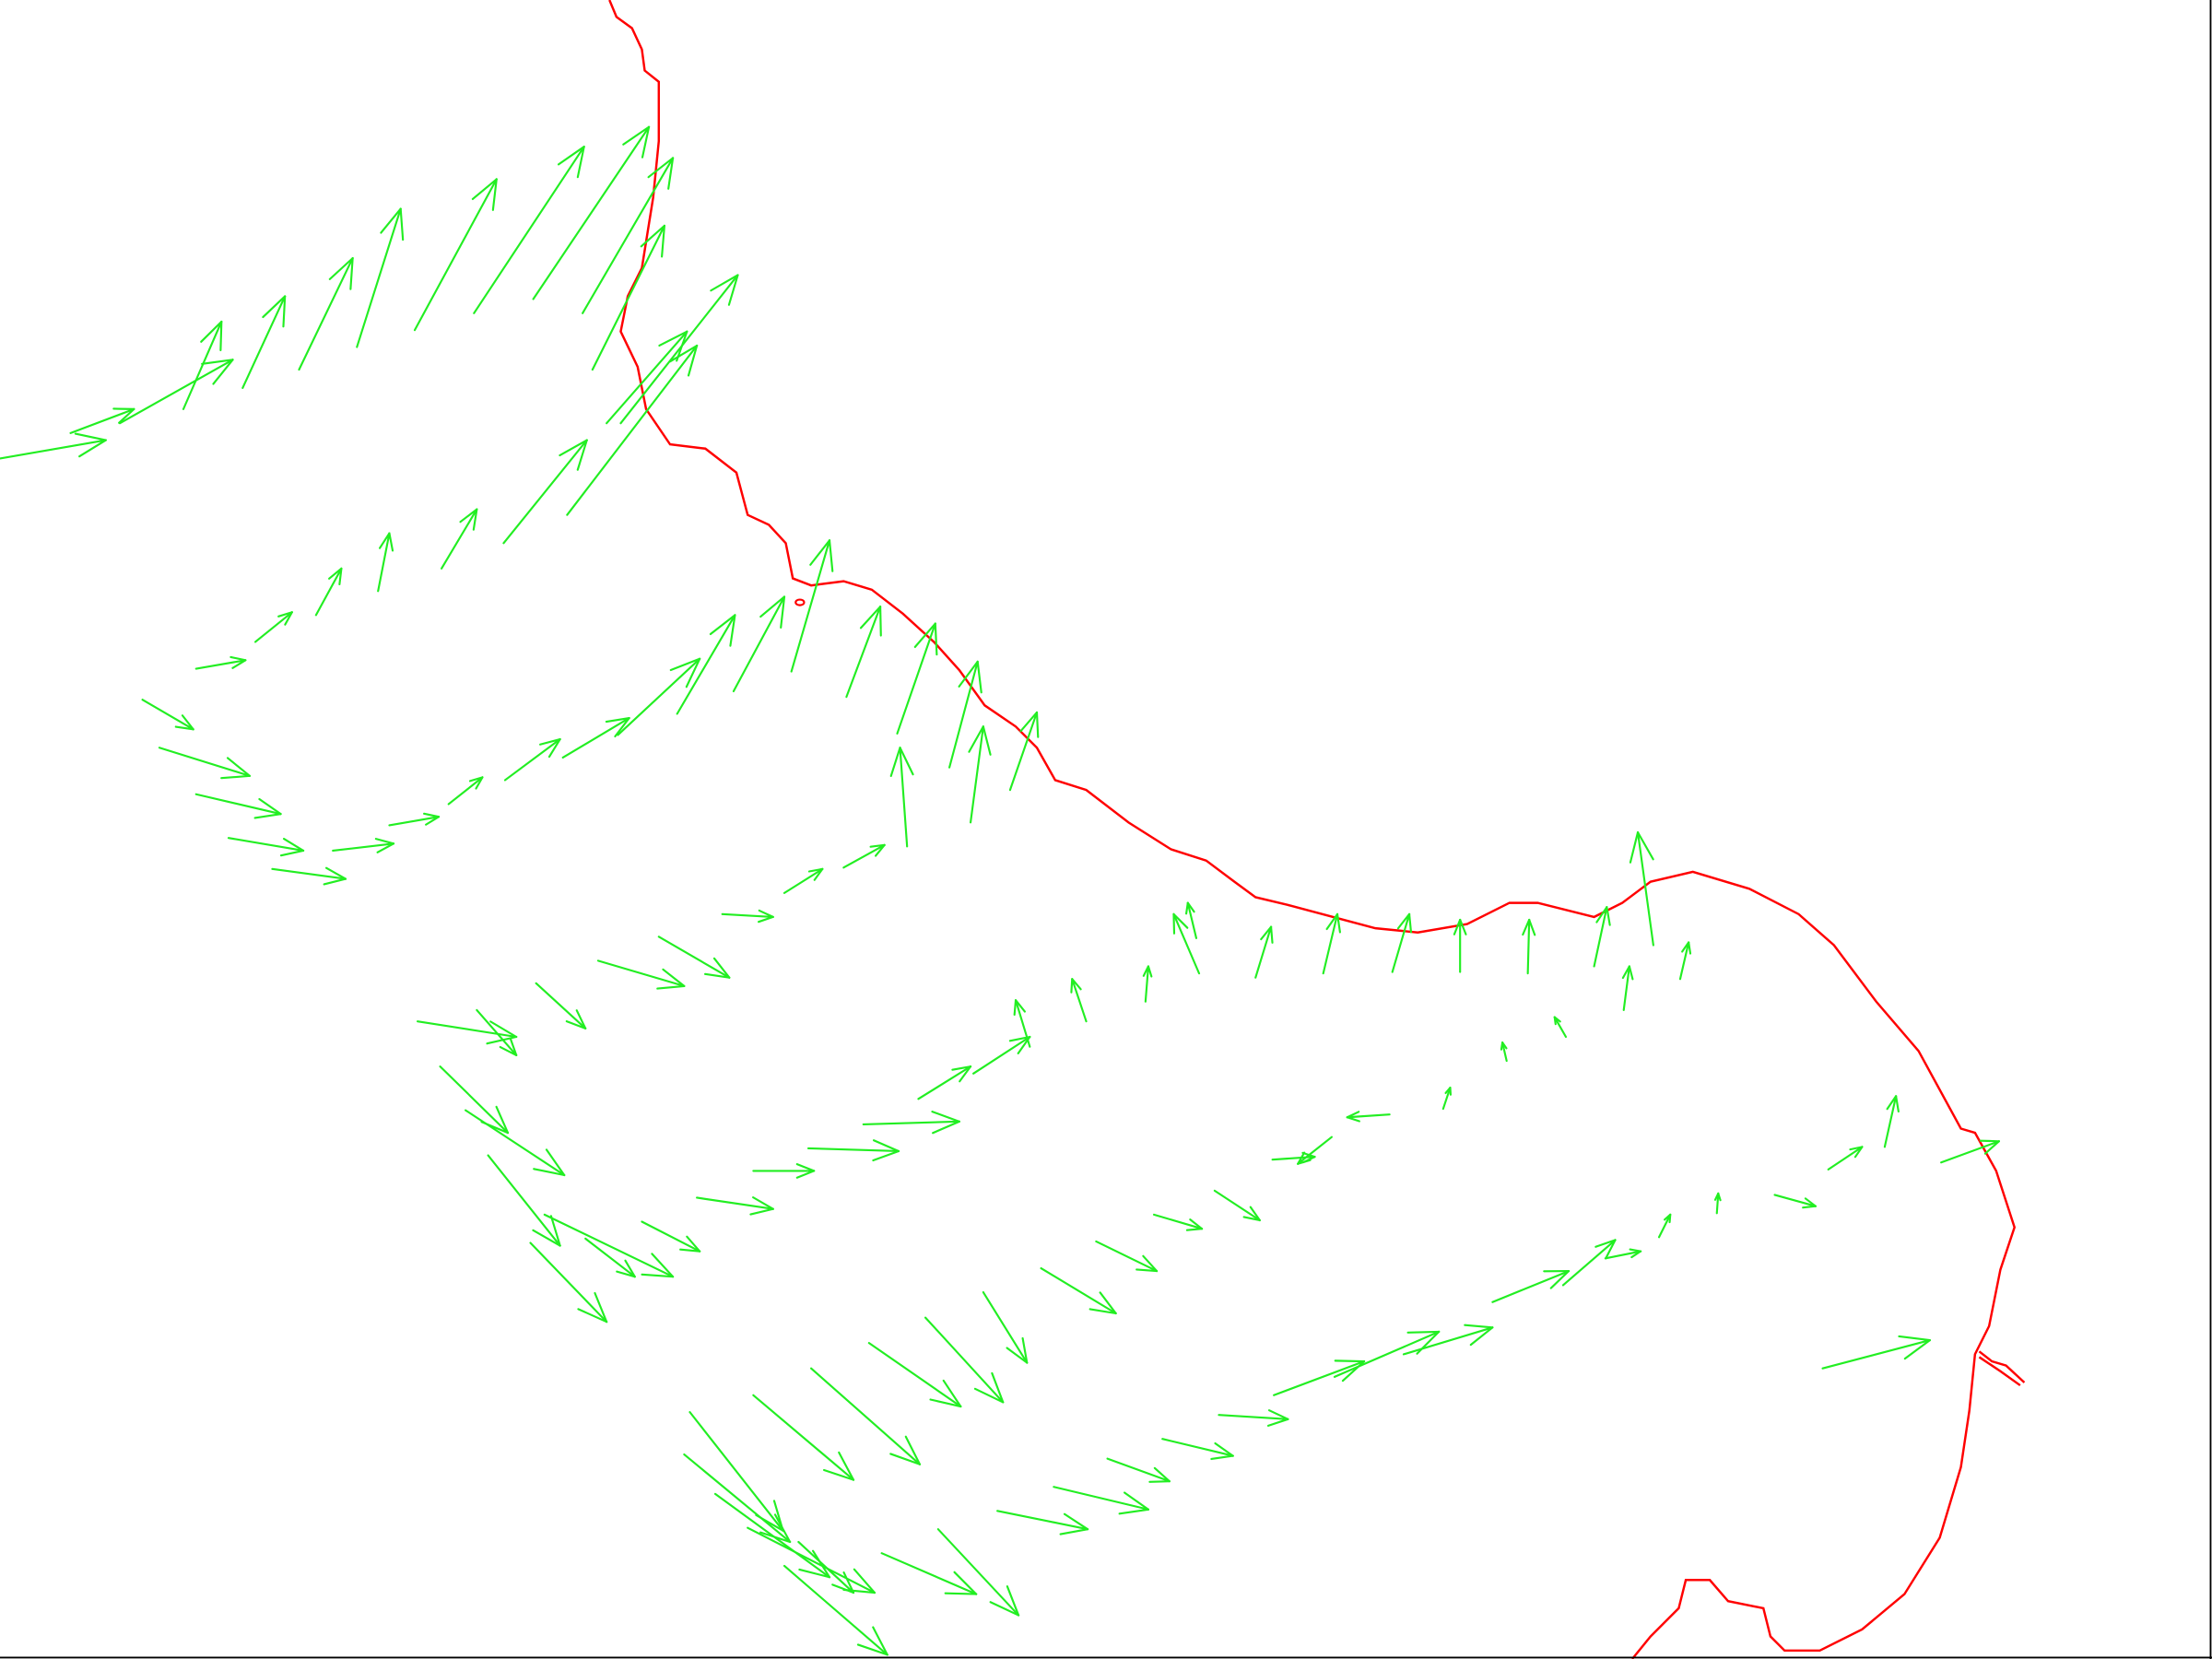 The width and height of the screenshot is (2212, 1659). What do you see at coordinates (800, 602) in the screenshot?
I see `island` at bounding box center [800, 602].